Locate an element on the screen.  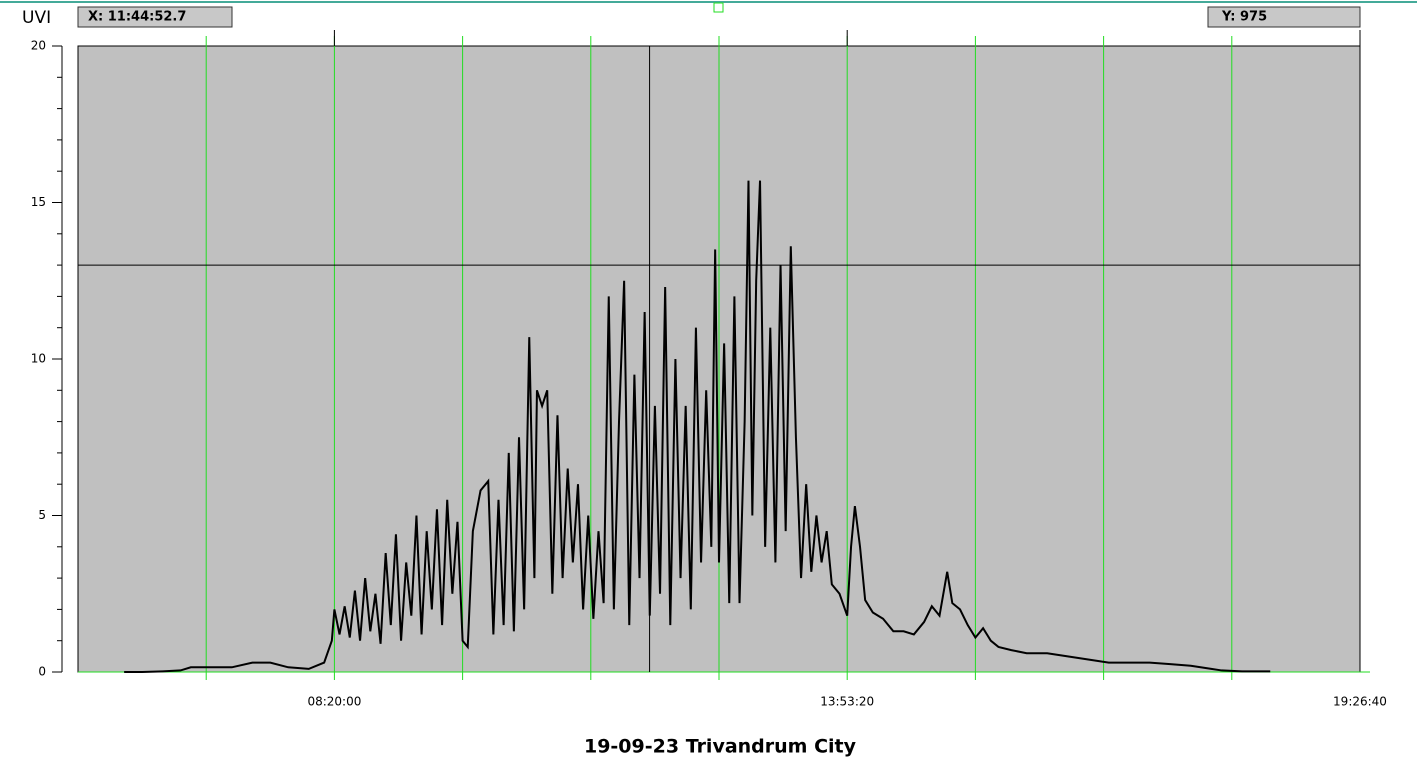
x-tick-label: 13:53:20 is located at coordinates (847, 702).